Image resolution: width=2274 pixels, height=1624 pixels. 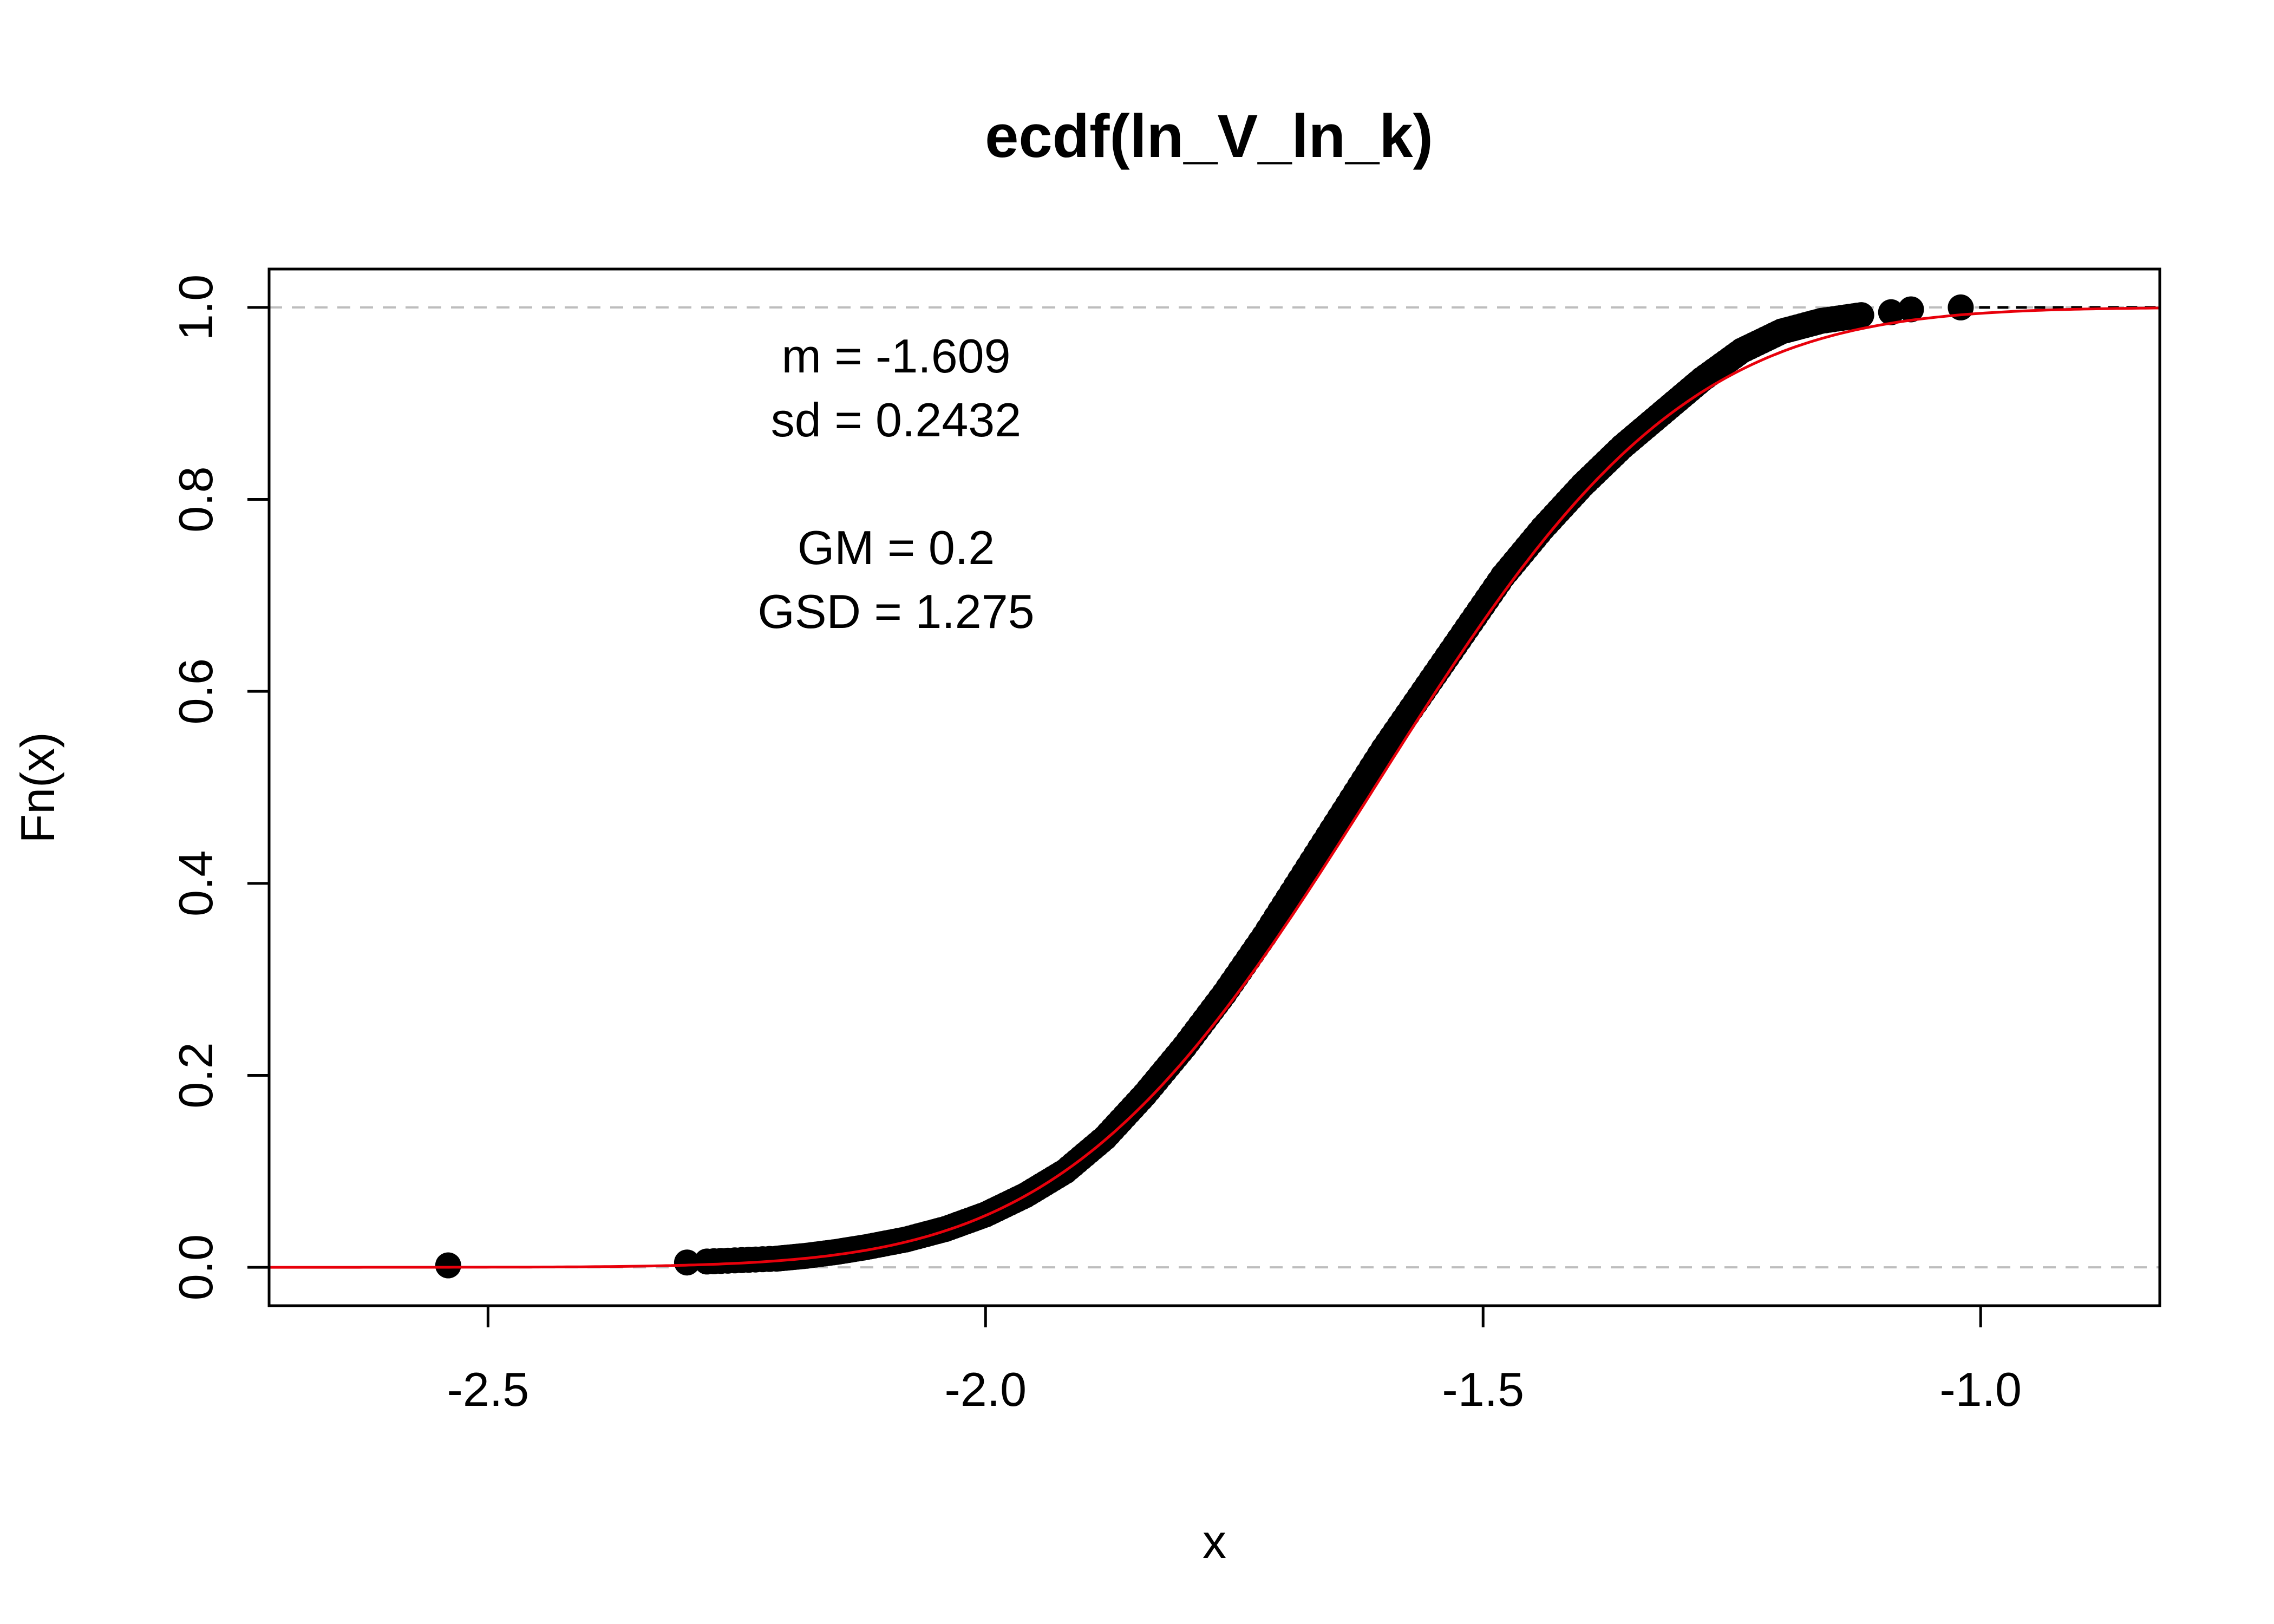 I want to click on x-tick-label: -2.0, so click(x=986, y=1390).